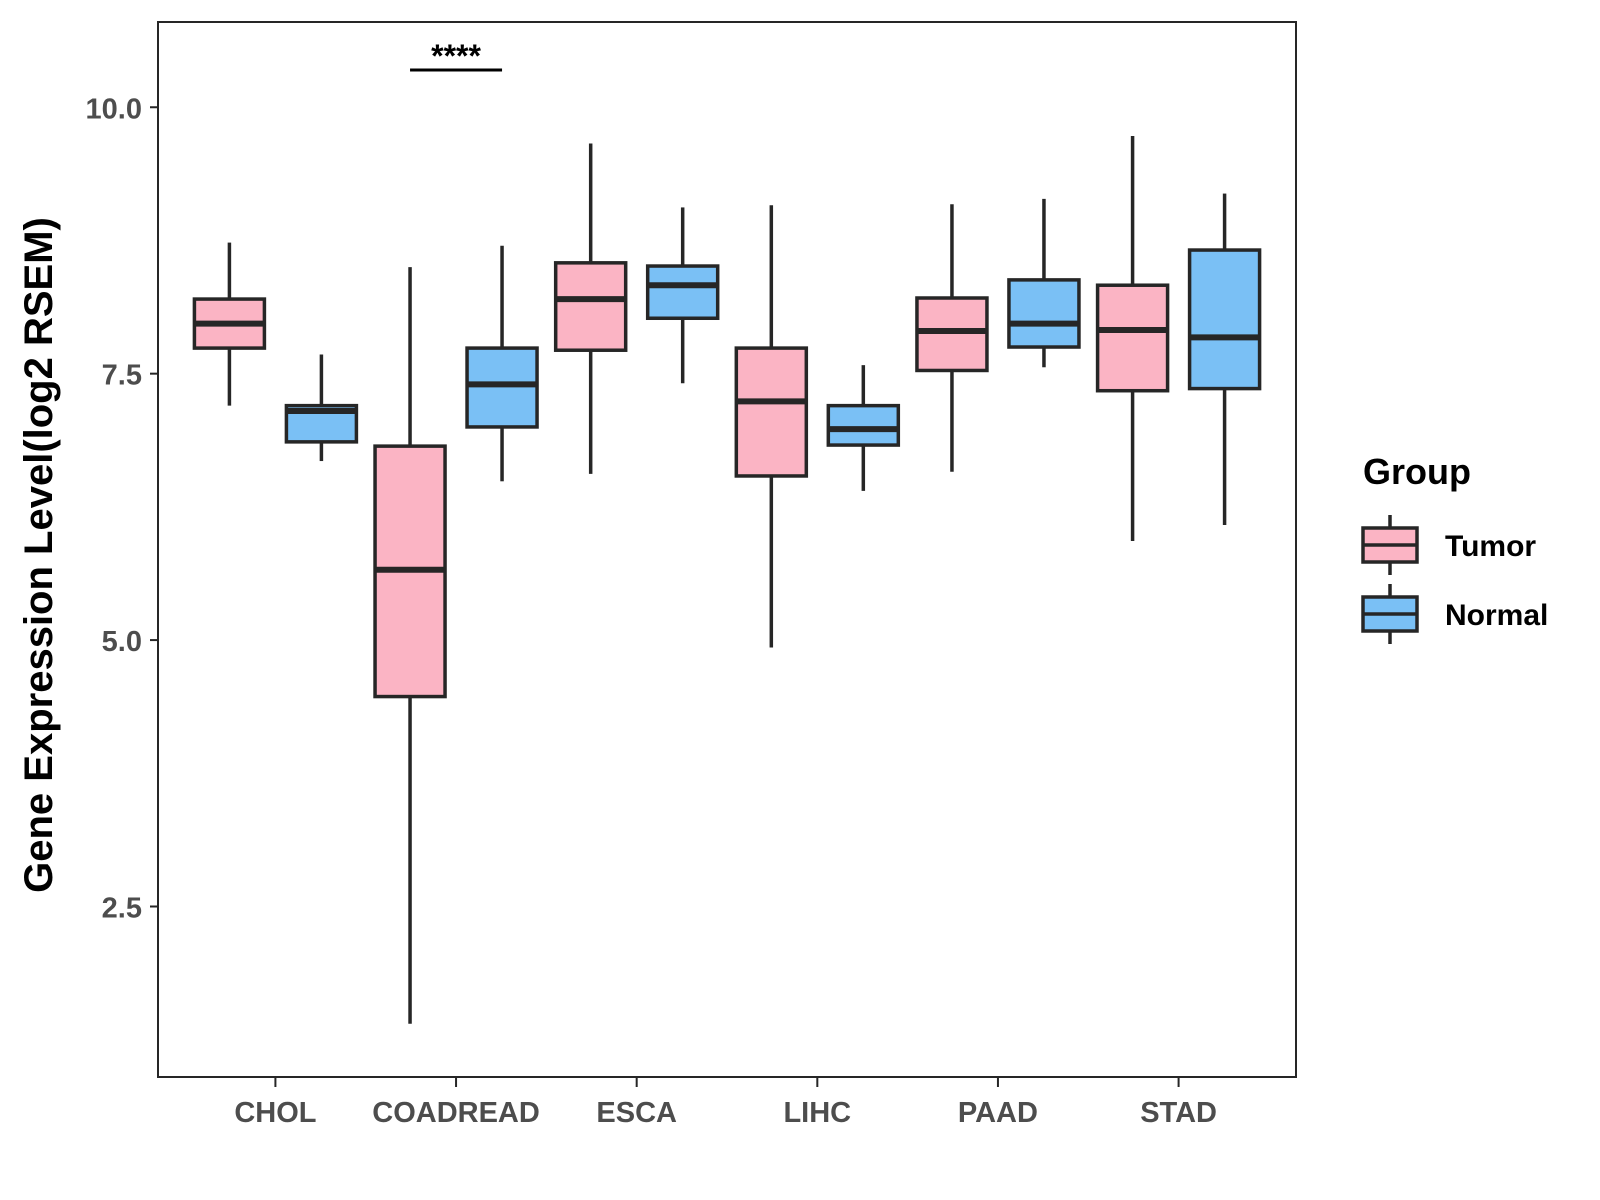 The image size is (1600, 1200). Describe the element at coordinates (122, 376) in the screenshot. I see `y-tick-label: 7.5` at that location.